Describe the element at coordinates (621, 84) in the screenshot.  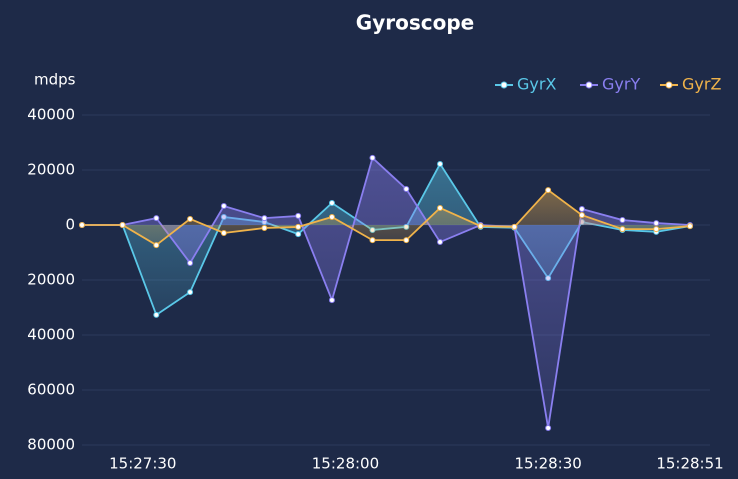
I see `legend-label: GyrY` at that location.